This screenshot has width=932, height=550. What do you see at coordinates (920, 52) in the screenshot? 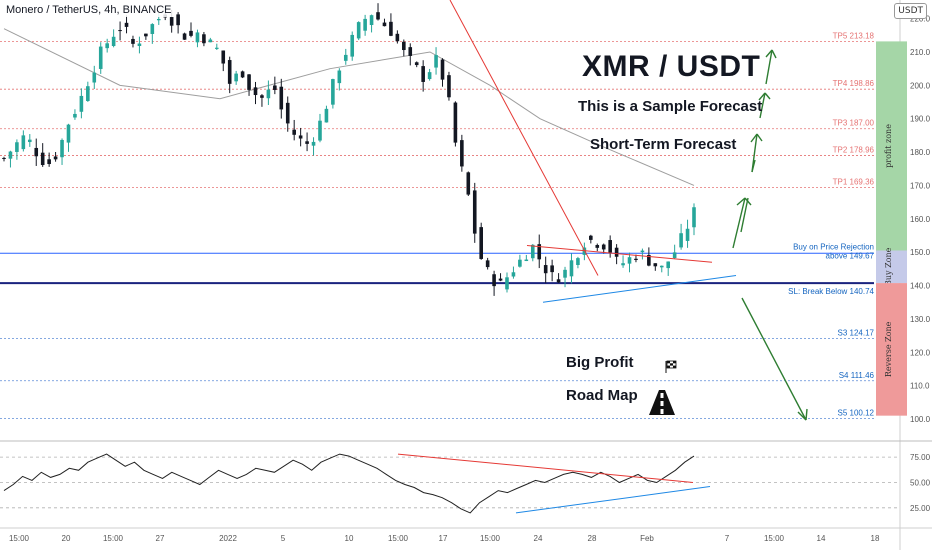
I see `price-tick-11: 210.0` at bounding box center [920, 52].